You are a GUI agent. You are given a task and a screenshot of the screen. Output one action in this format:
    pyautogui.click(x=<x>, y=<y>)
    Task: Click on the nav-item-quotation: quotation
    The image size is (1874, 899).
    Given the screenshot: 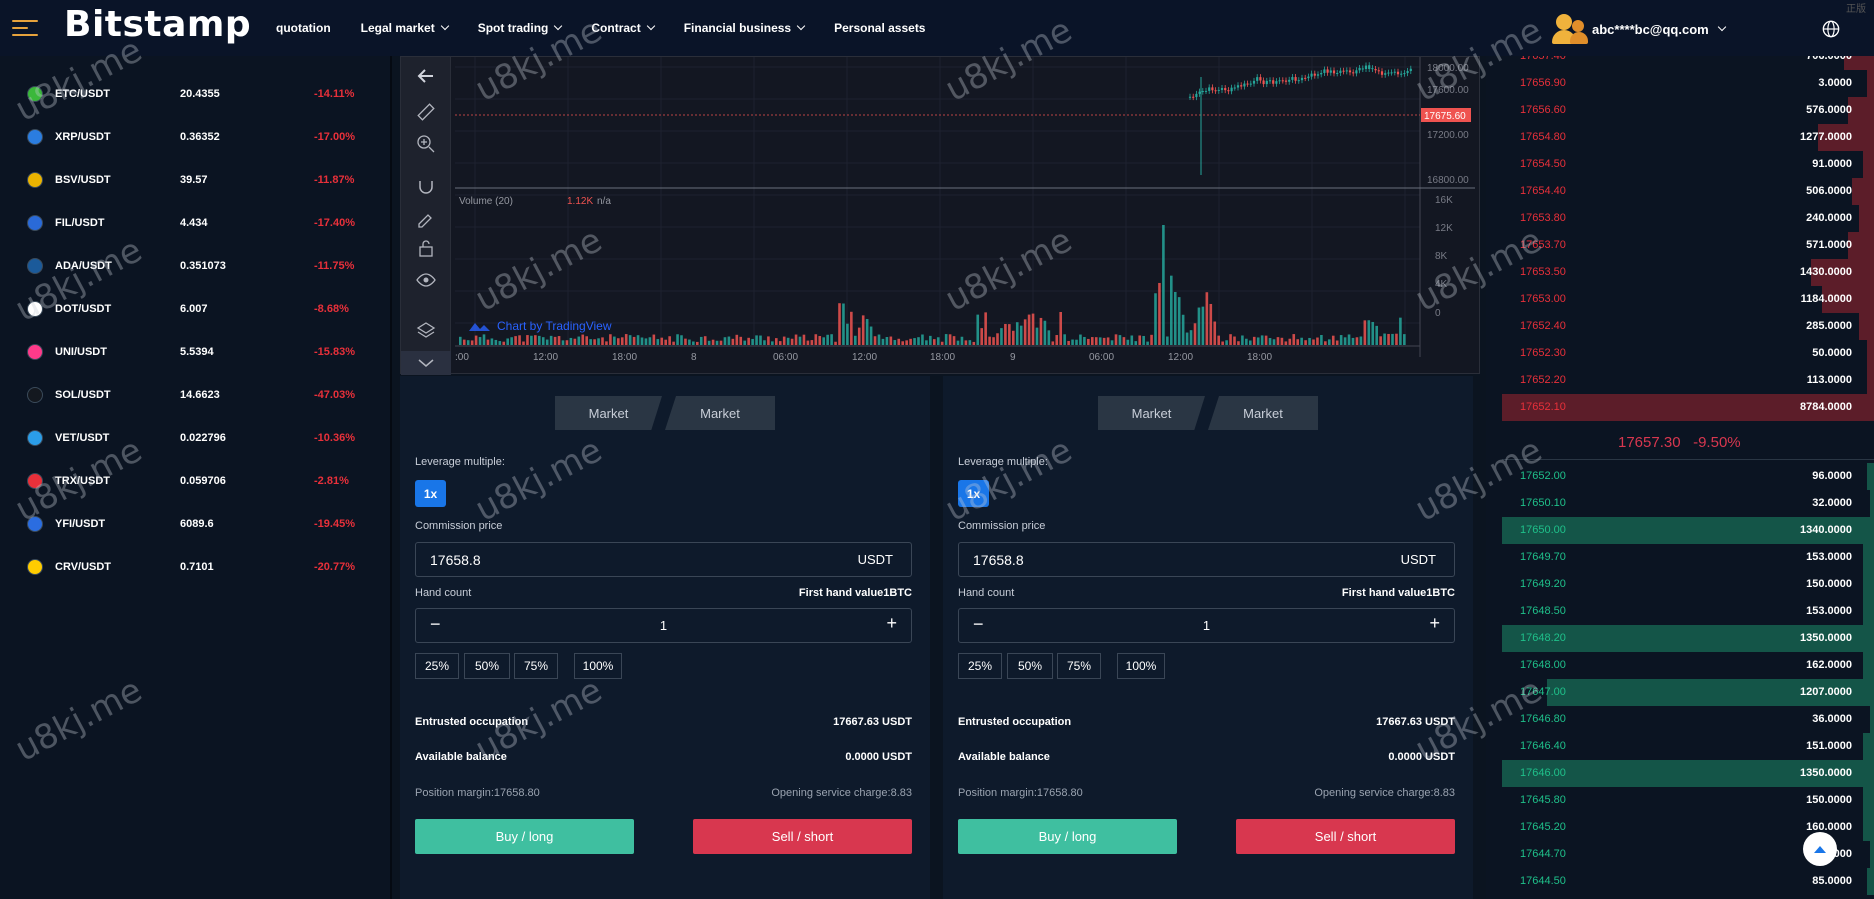 What is the action you would take?
    pyautogui.click(x=303, y=28)
    